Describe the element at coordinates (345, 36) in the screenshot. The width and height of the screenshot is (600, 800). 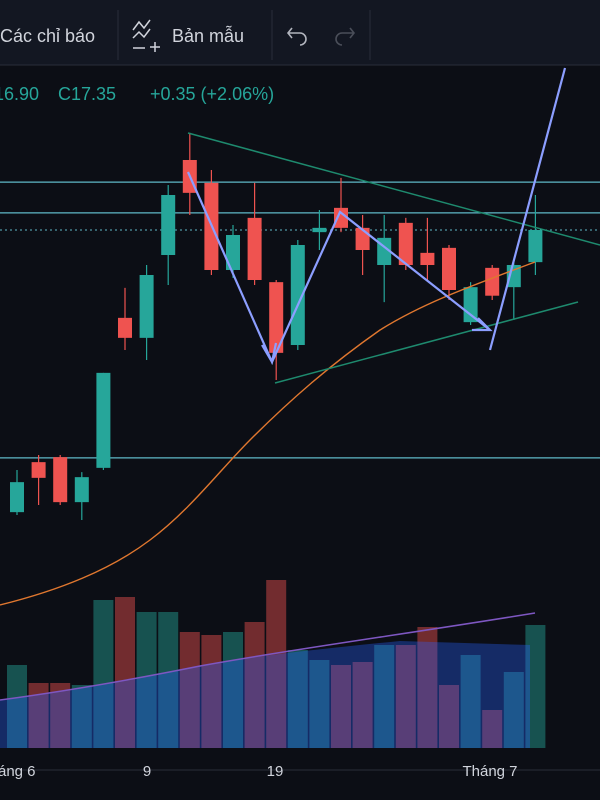
I see `redo-button` at that location.